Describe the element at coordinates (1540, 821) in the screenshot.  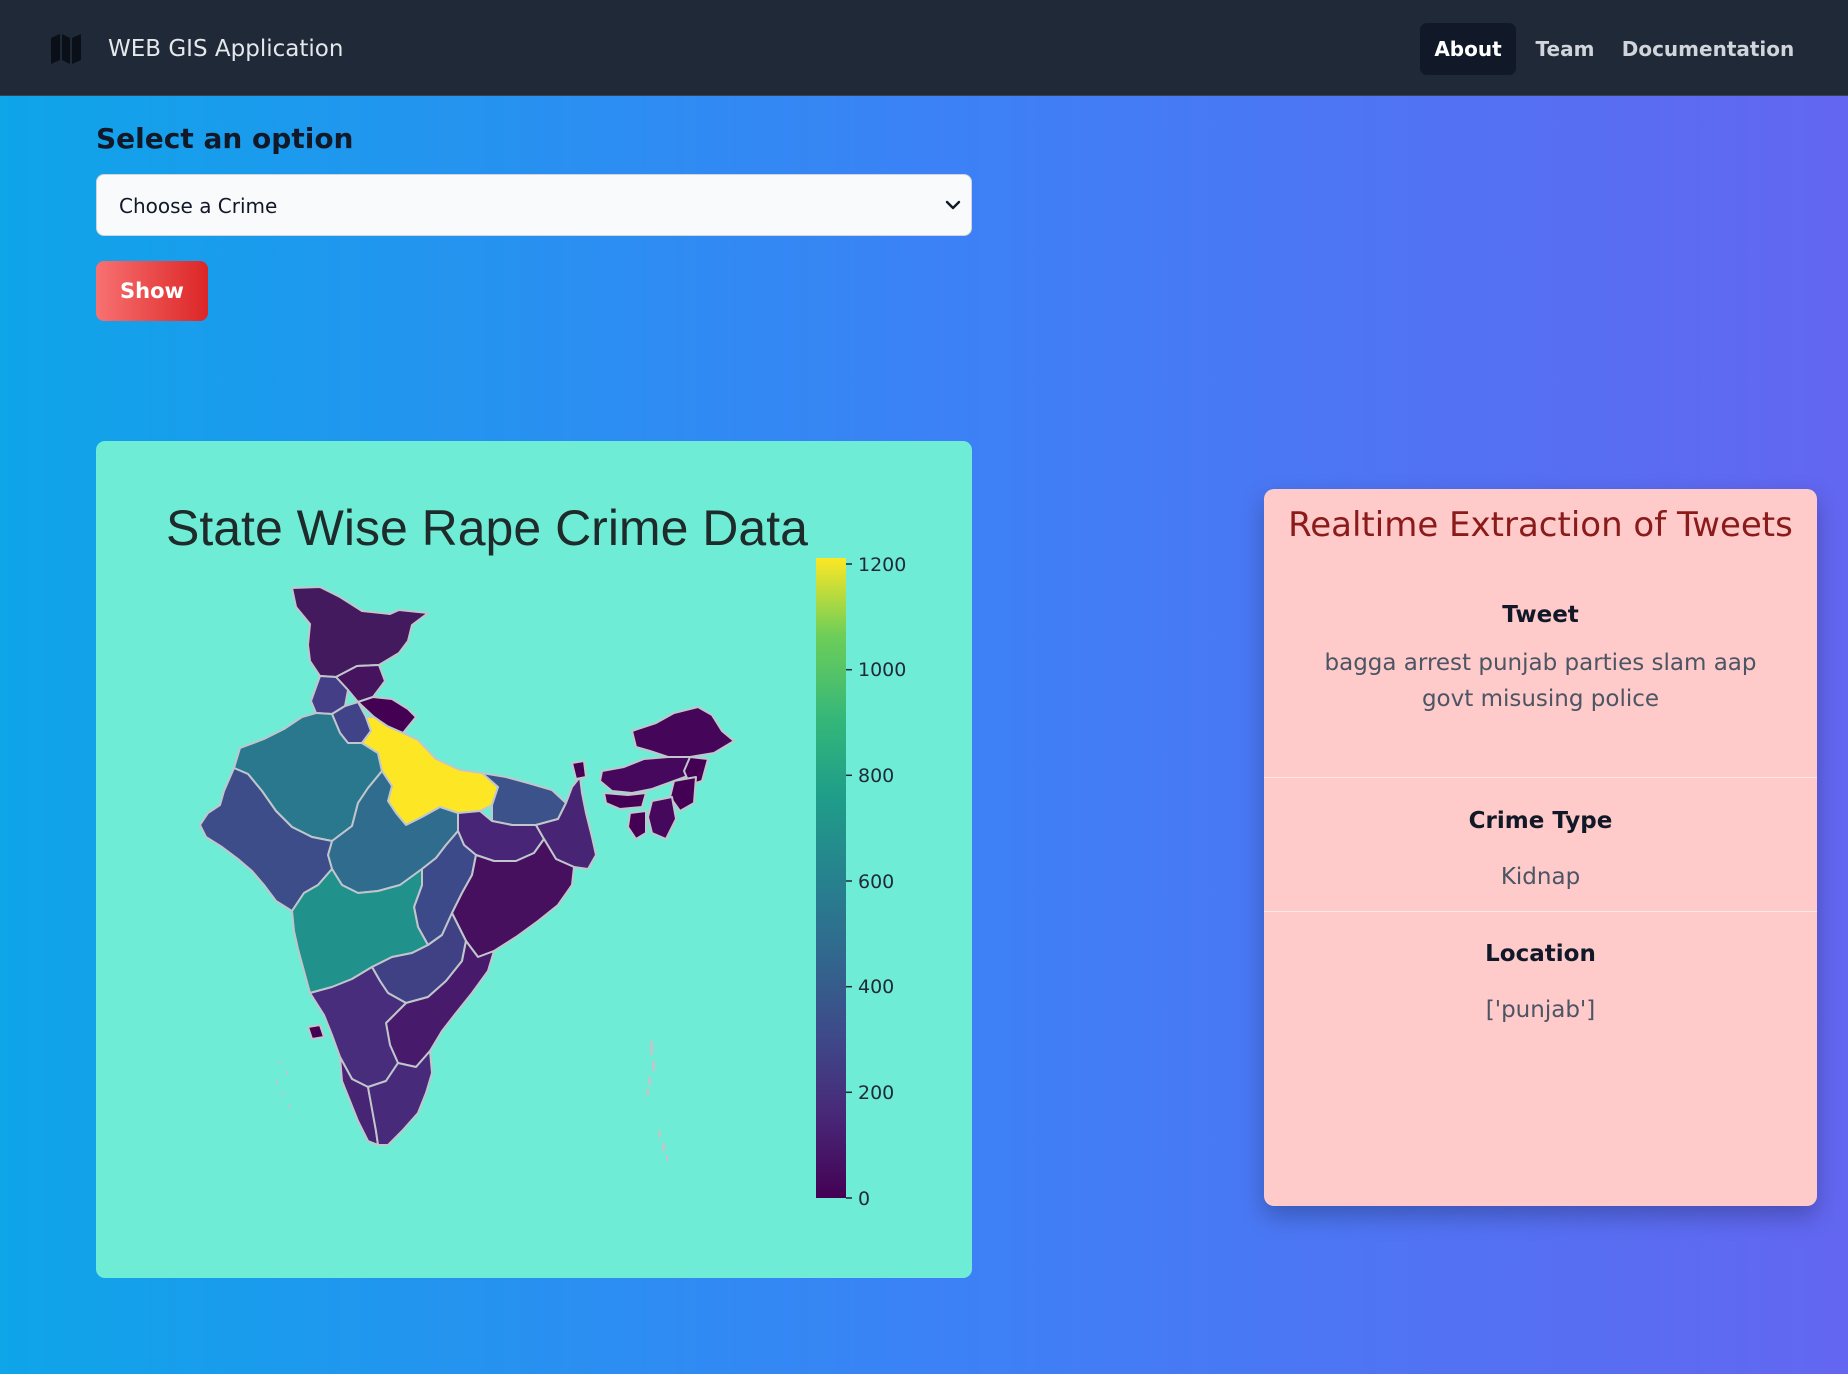
I see `crime-type-label: Crime Type` at that location.